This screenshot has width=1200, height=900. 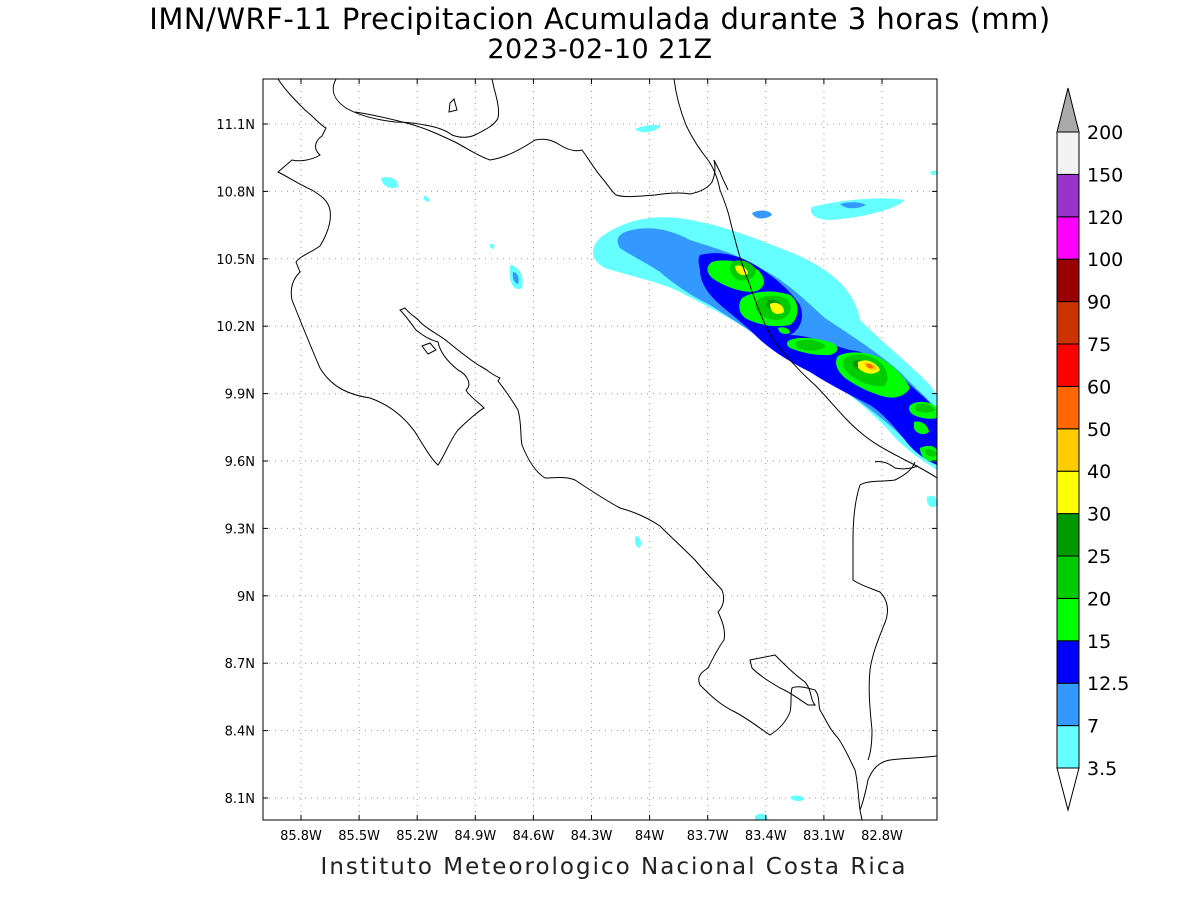 What do you see at coordinates (475, 836) in the screenshot?
I see `lon-tick-label: 84.9W` at bounding box center [475, 836].